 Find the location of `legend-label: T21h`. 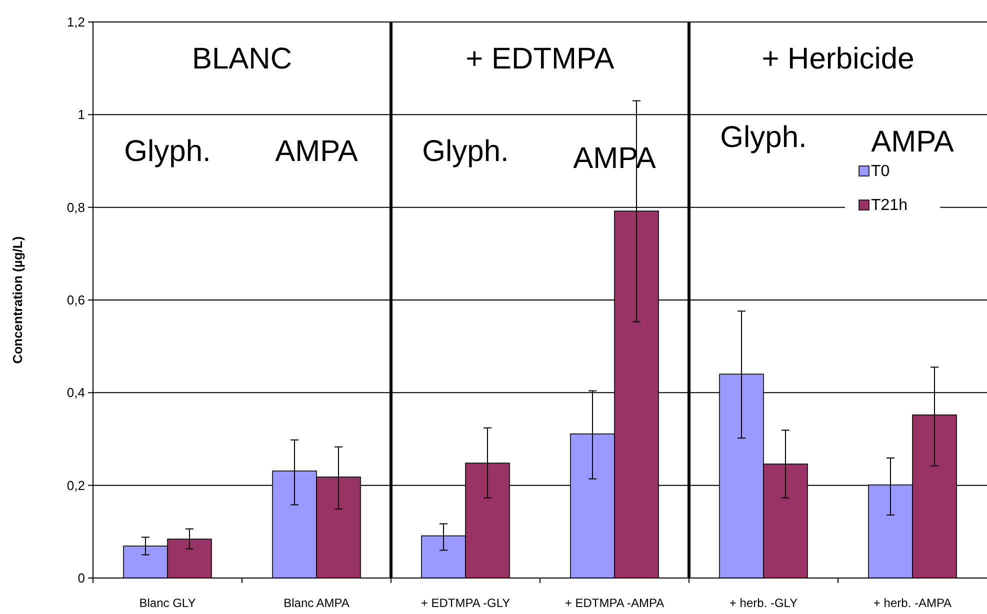

legend-label: T21h is located at coordinates (889, 205).